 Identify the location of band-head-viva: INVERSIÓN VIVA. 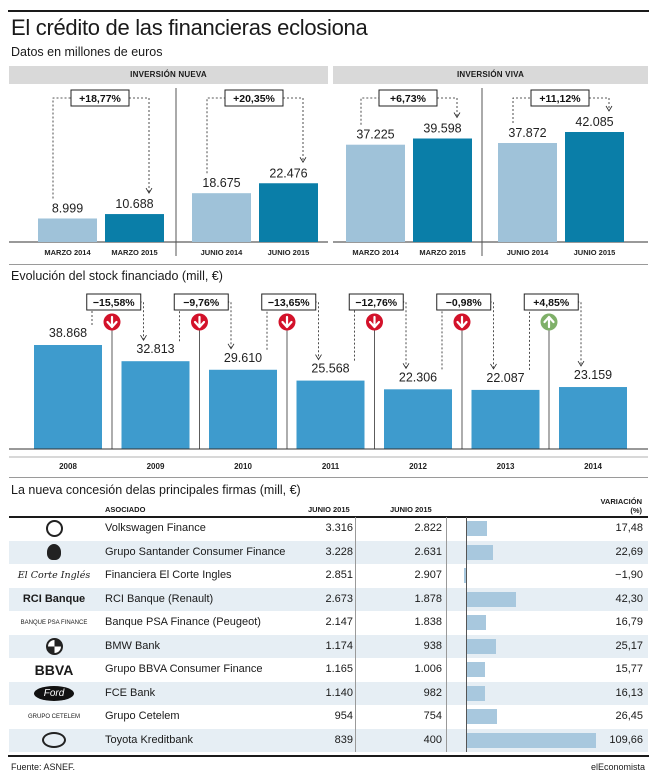
(490, 75).